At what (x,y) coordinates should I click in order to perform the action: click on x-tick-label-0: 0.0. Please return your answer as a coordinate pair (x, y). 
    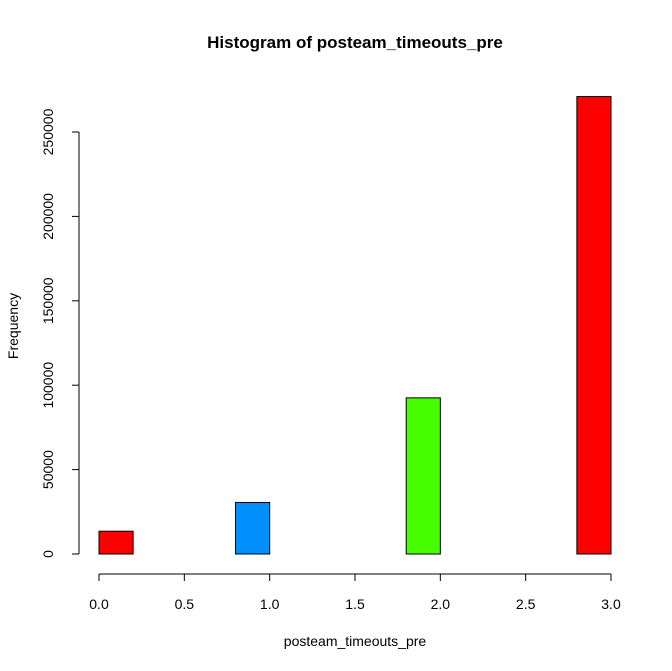
    Looking at the image, I should click on (99, 604).